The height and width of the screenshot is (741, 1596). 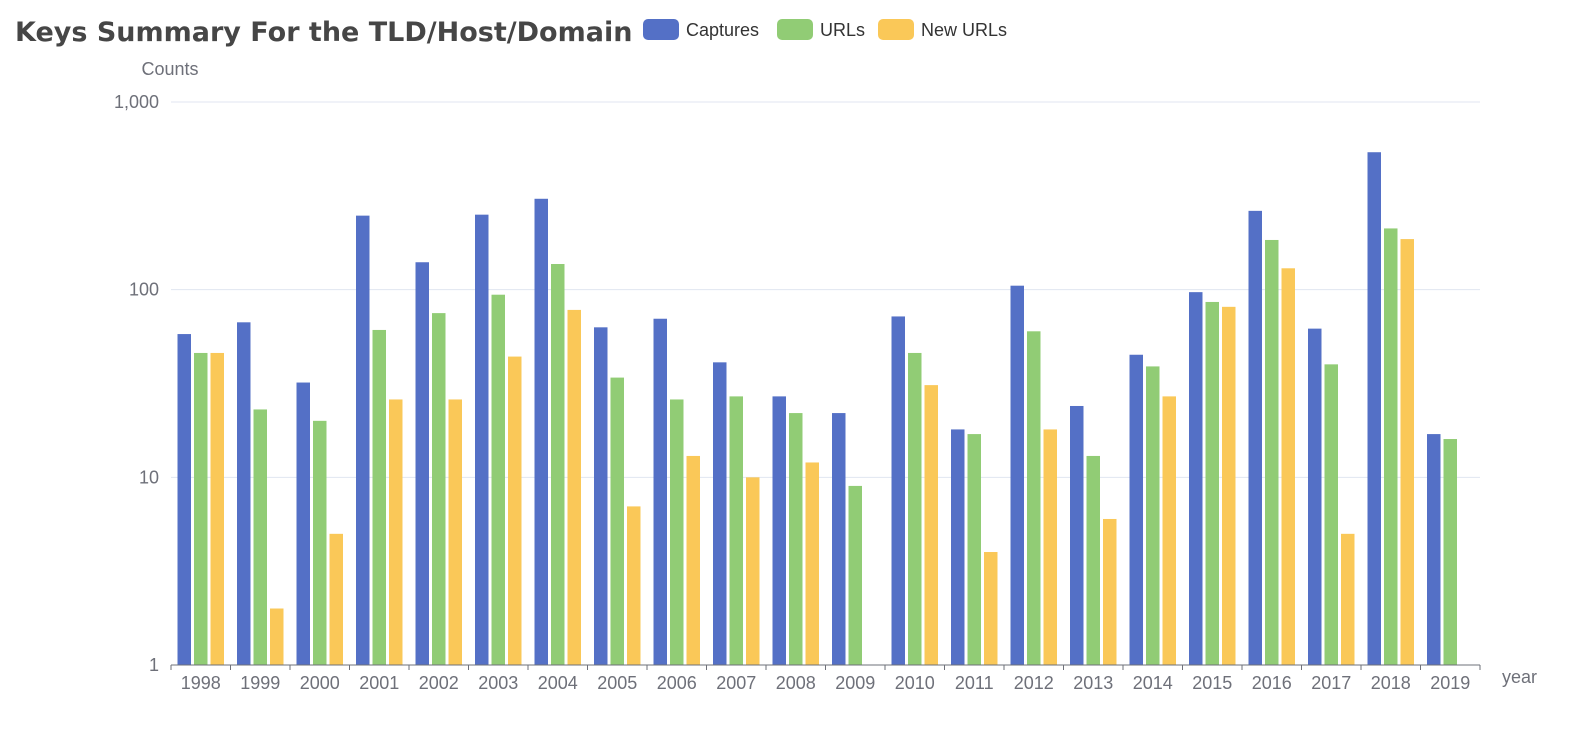 What do you see at coordinates (201, 683) in the screenshot?
I see `x-tick-label: 1998` at bounding box center [201, 683].